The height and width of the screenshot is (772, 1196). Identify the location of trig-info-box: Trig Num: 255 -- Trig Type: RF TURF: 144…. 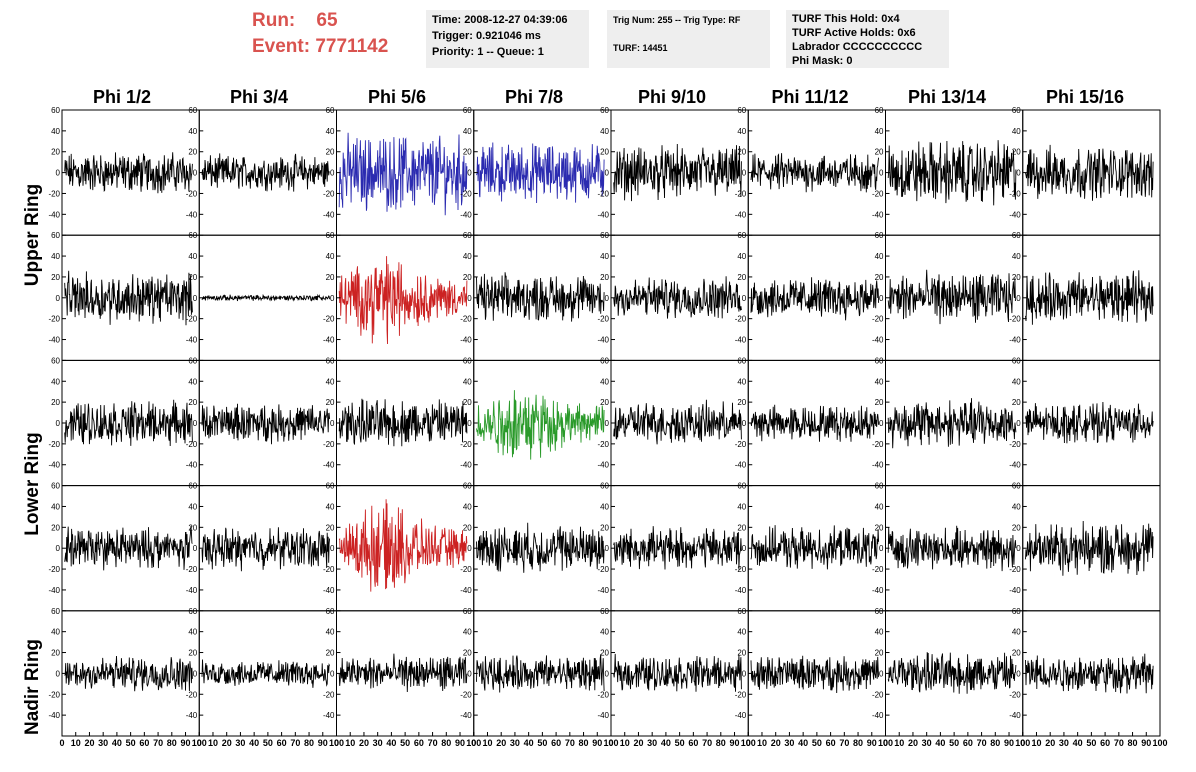
(688, 39).